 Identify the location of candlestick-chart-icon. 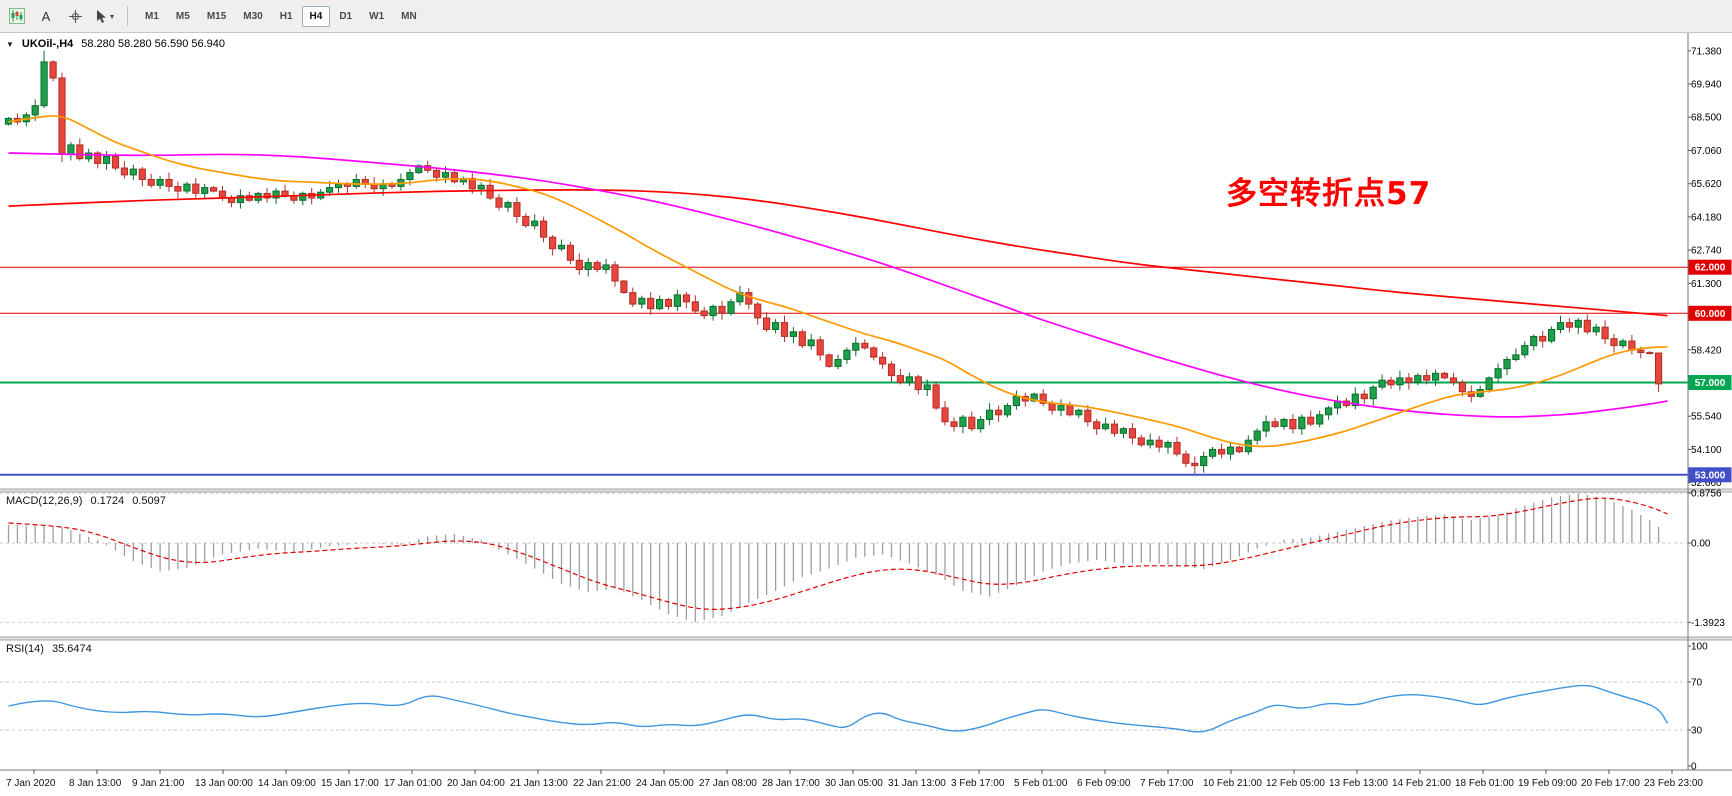
(17, 16).